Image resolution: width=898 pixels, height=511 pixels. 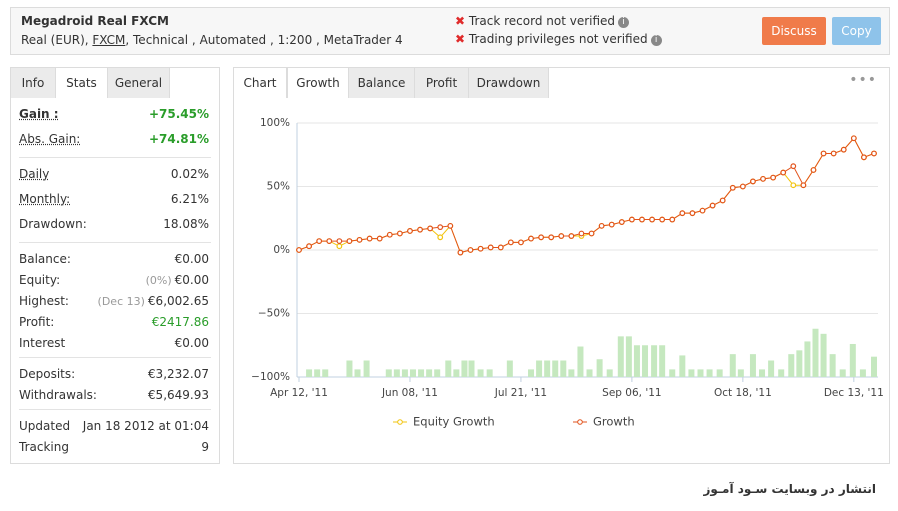 What do you see at coordinates (45, 426) in the screenshot?
I see `stat-label: Updated` at bounding box center [45, 426].